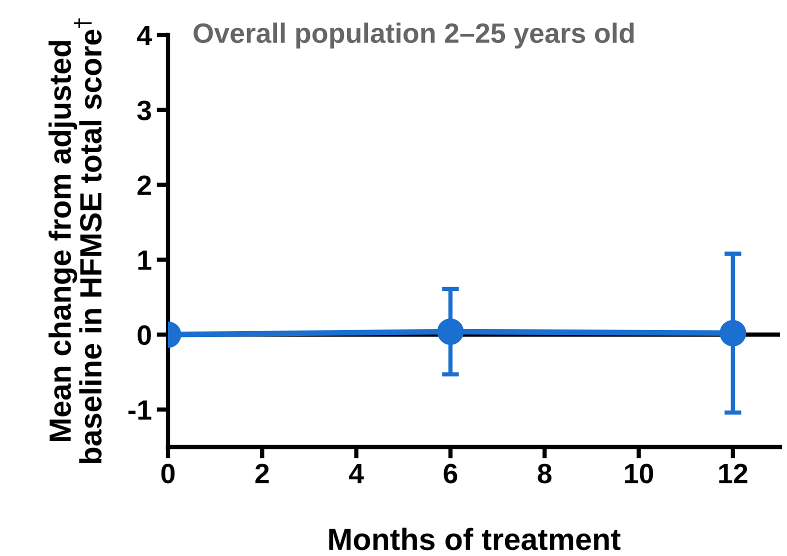  What do you see at coordinates (474, 539) in the screenshot?
I see `x-axis-title: Months of treatment` at bounding box center [474, 539].